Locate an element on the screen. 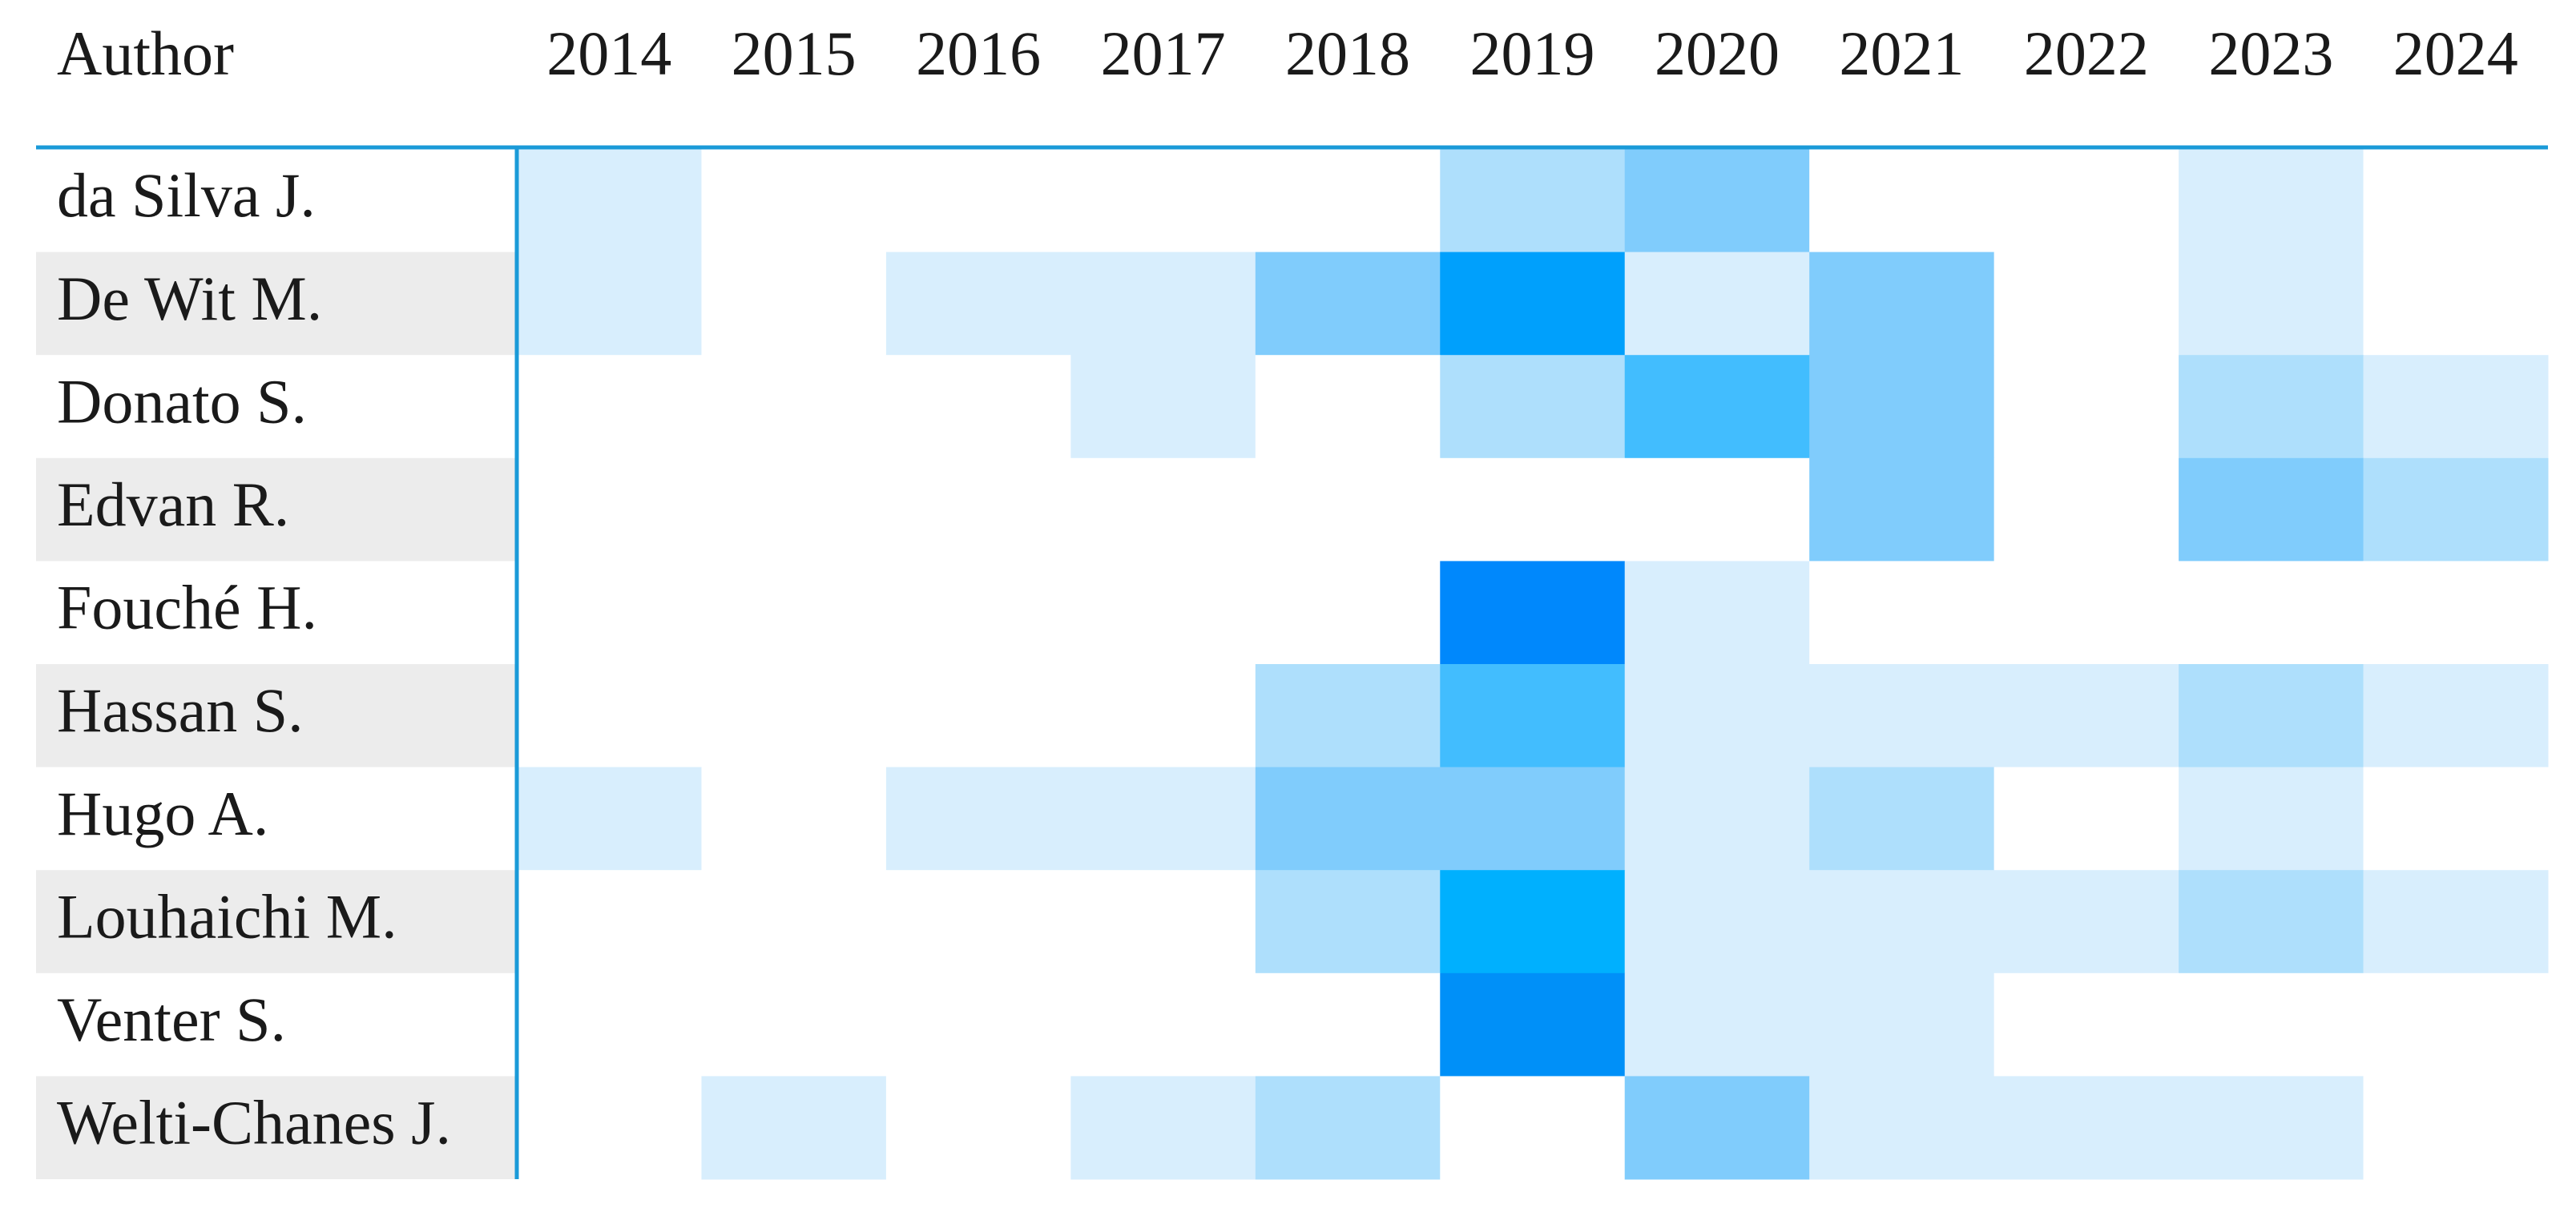 Image resolution: width=2576 pixels, height=1212 pixels. row-label: Edvan R. is located at coordinates (173, 504).